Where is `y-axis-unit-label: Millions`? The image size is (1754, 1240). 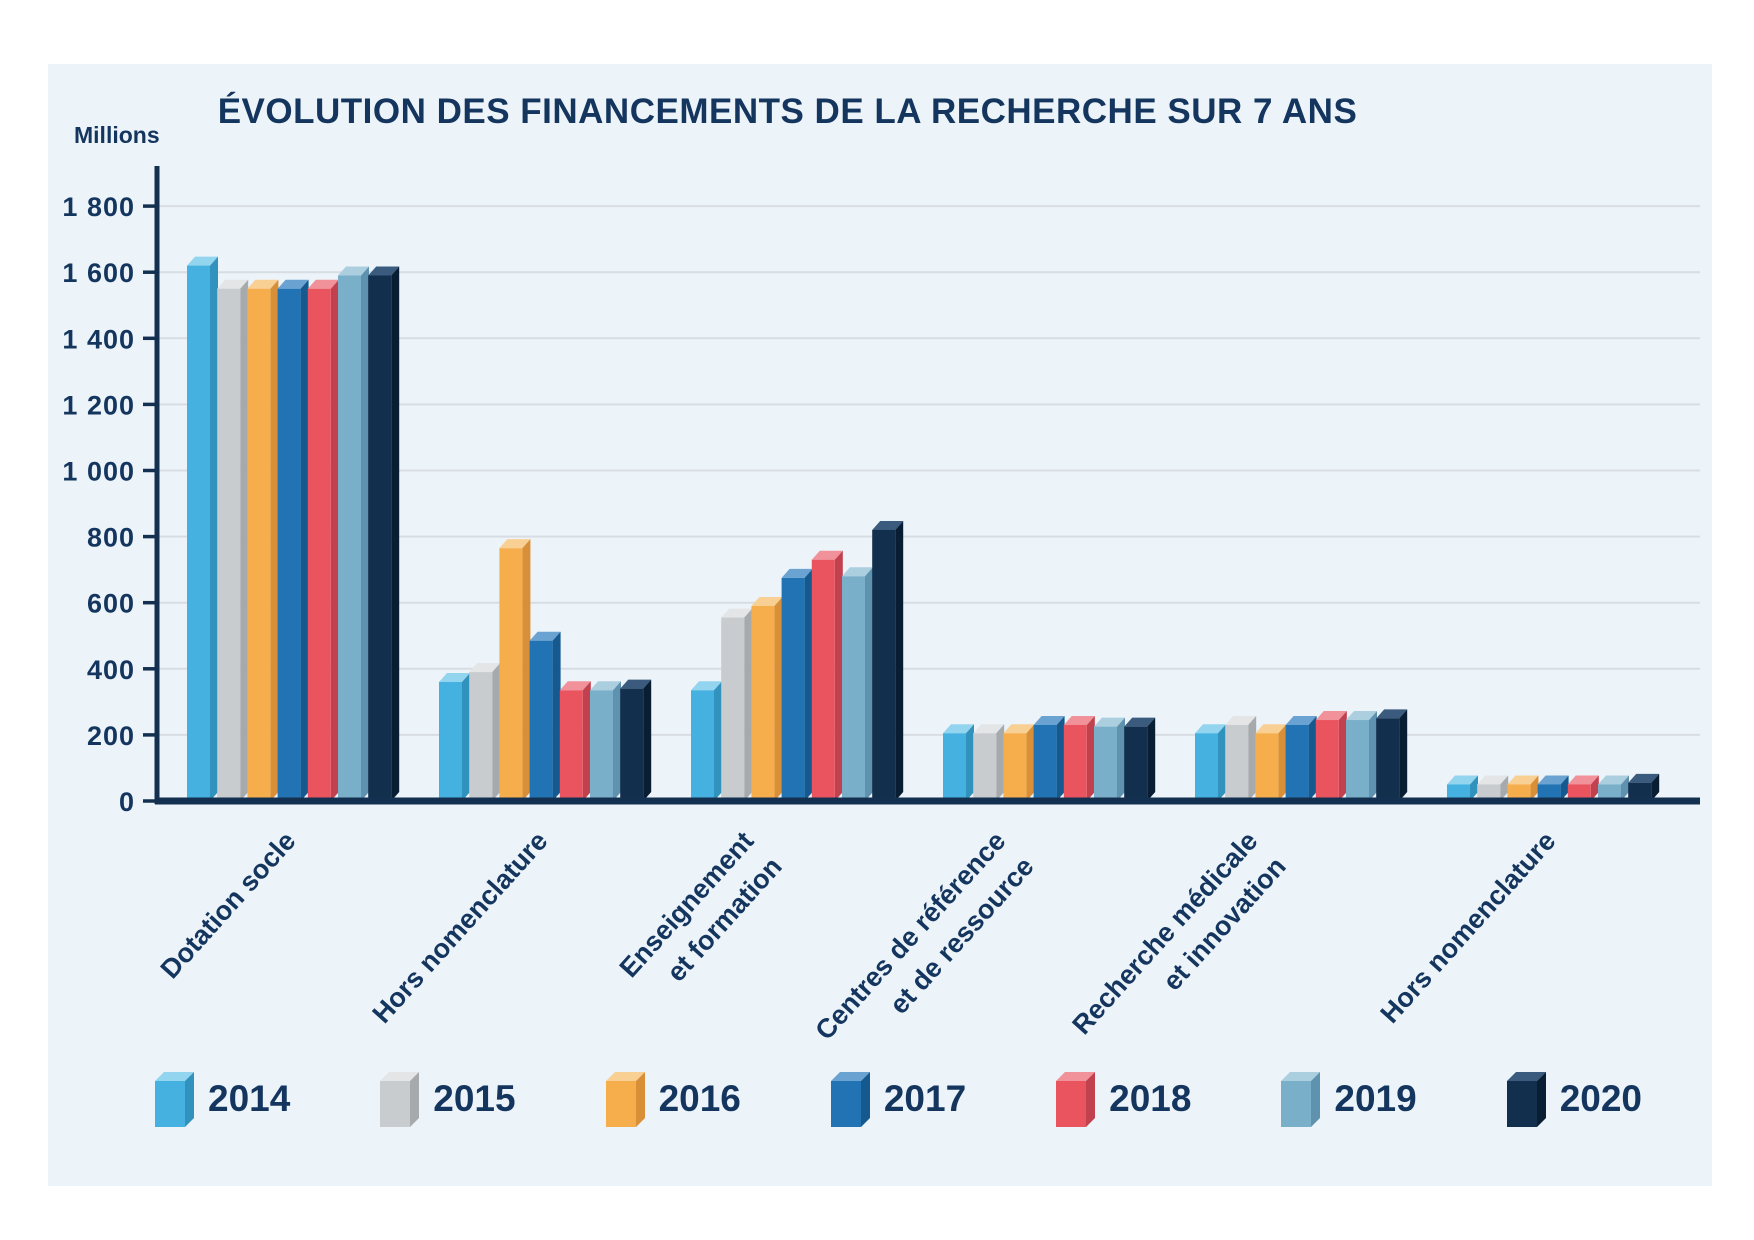
y-axis-unit-label: Millions is located at coordinates (117, 135).